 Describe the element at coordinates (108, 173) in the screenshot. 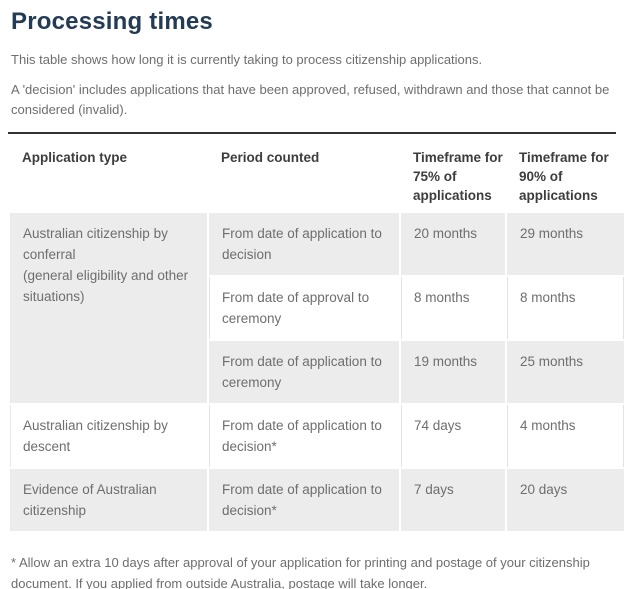

I see `column-header-application-type: Application type` at that location.